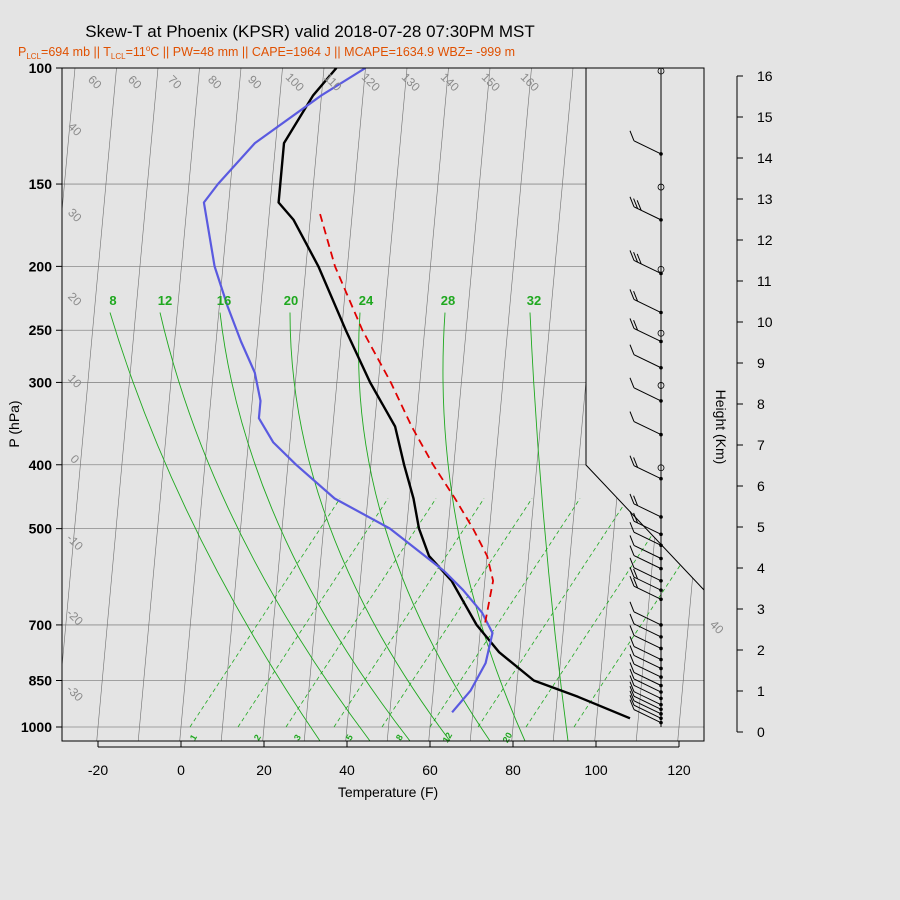  What do you see at coordinates (679, 770) in the screenshot?
I see `x-tick-label: 120` at bounding box center [679, 770].